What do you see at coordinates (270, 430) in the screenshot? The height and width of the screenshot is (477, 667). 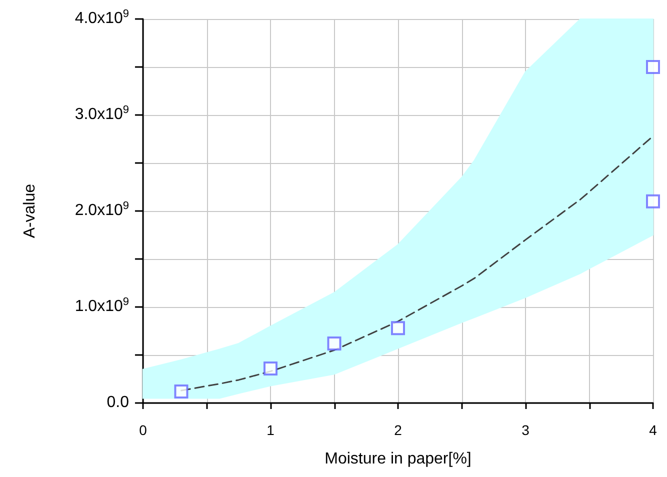 I see `x-tick-label: 1` at bounding box center [270, 430].